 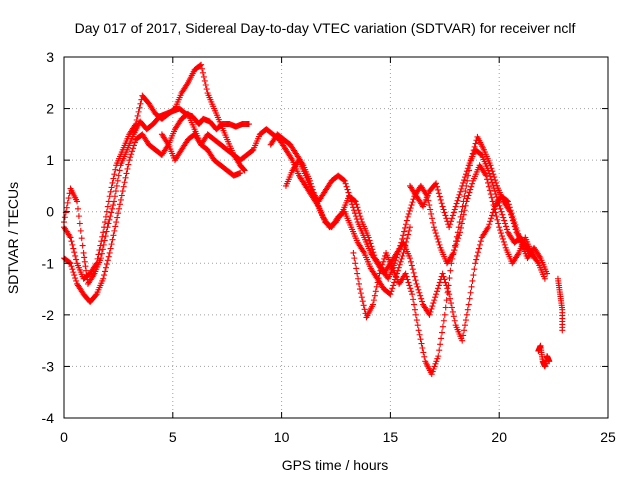 I want to click on y-tick-label: 0, so click(x=50, y=212).